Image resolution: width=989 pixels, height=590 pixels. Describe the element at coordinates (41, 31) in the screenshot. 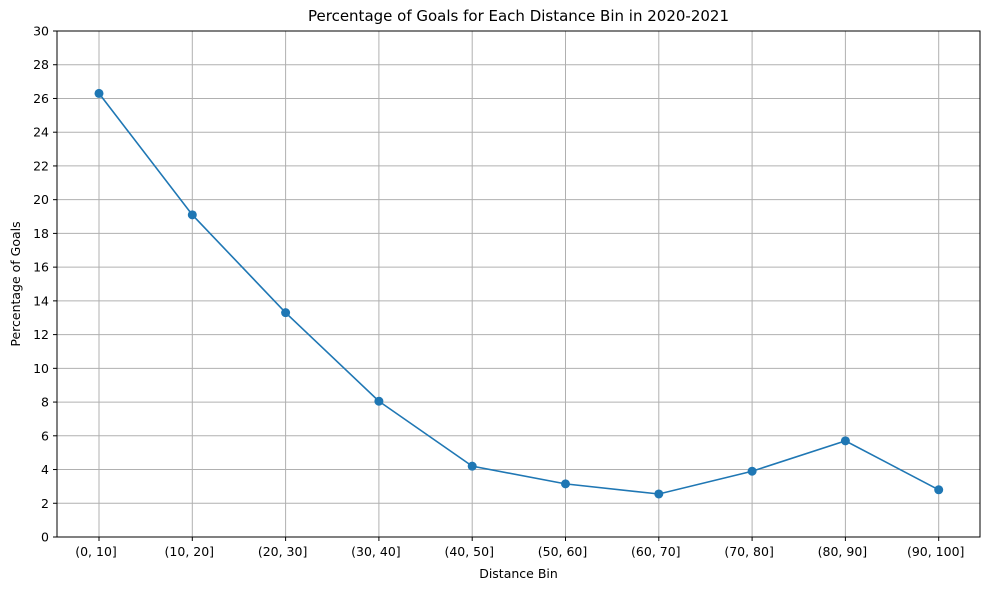

I see `y-tick-label: 30` at that location.